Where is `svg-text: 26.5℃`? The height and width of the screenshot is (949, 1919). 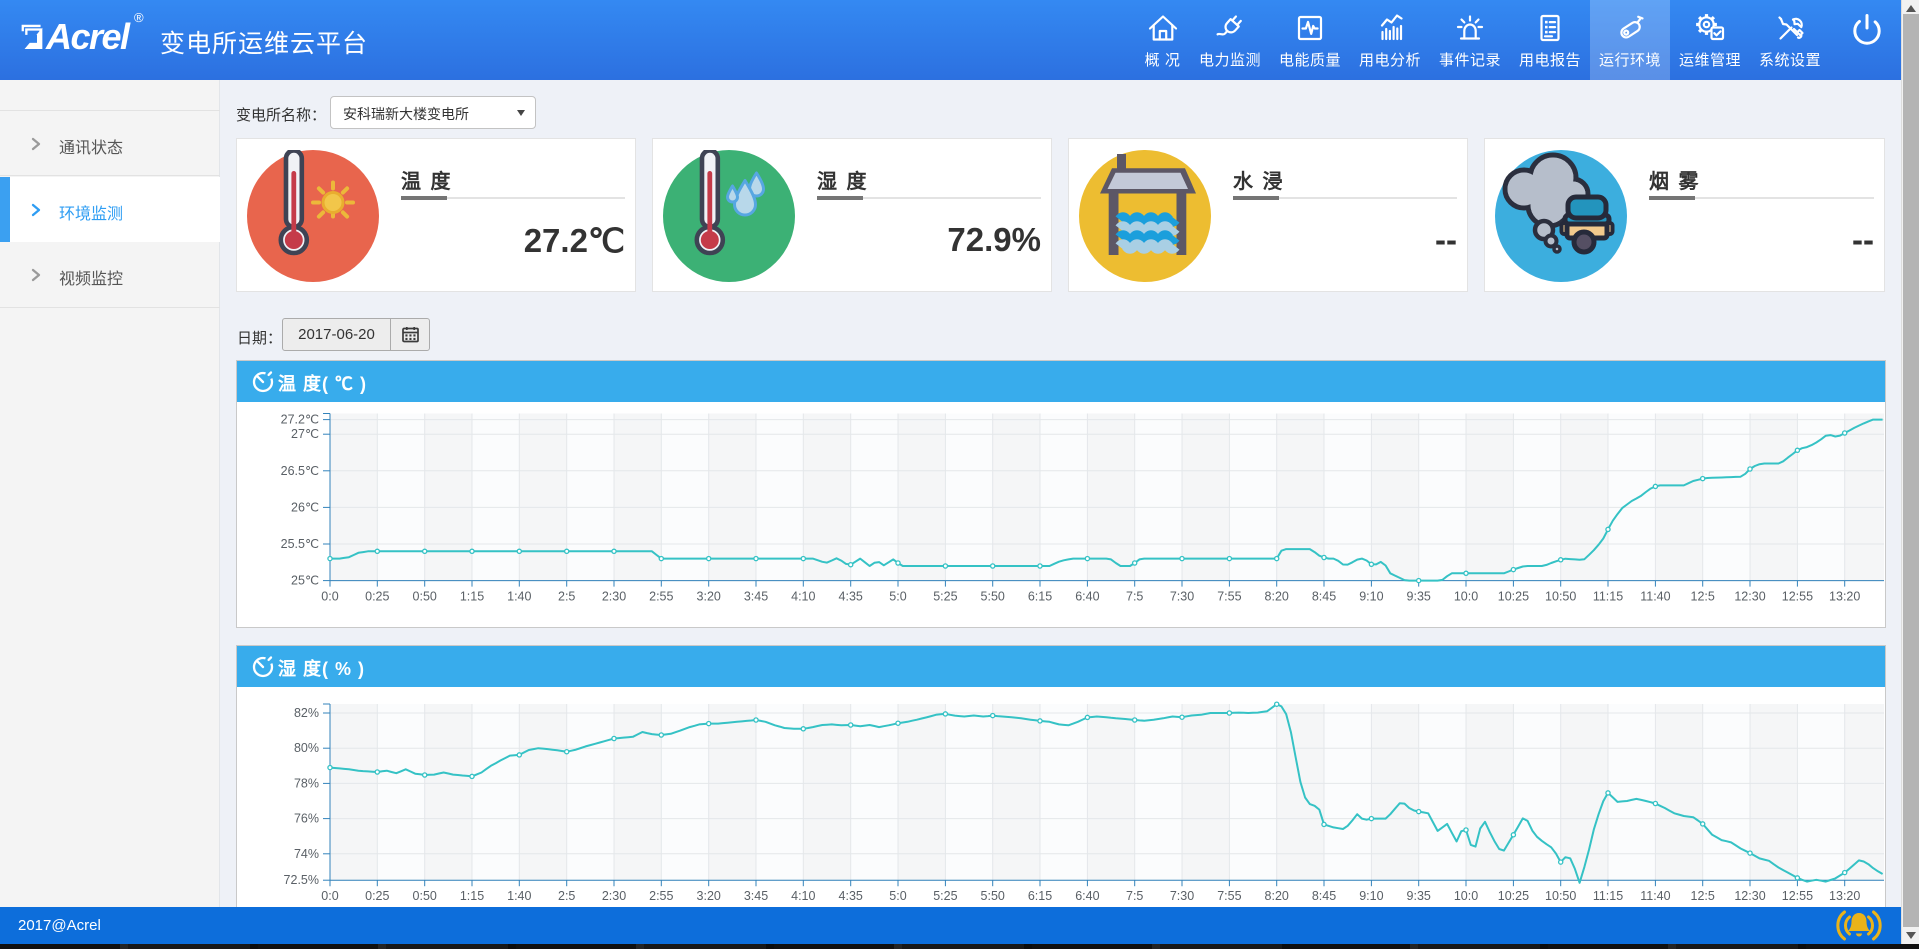
svg-text: 26.5℃ is located at coordinates (300, 471).